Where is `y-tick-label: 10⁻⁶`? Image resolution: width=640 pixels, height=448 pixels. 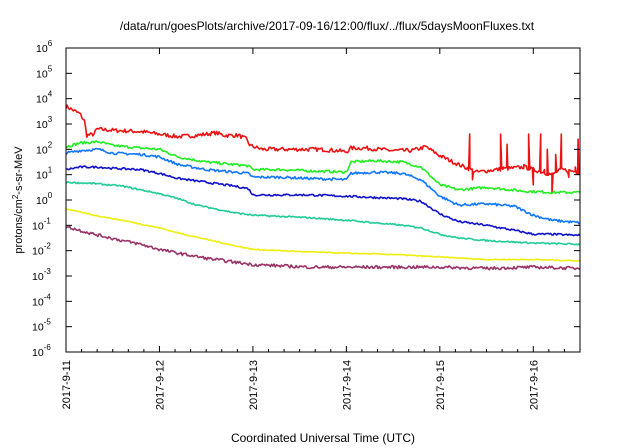
y-tick-label: 10⁻⁶ is located at coordinates (41, 351).